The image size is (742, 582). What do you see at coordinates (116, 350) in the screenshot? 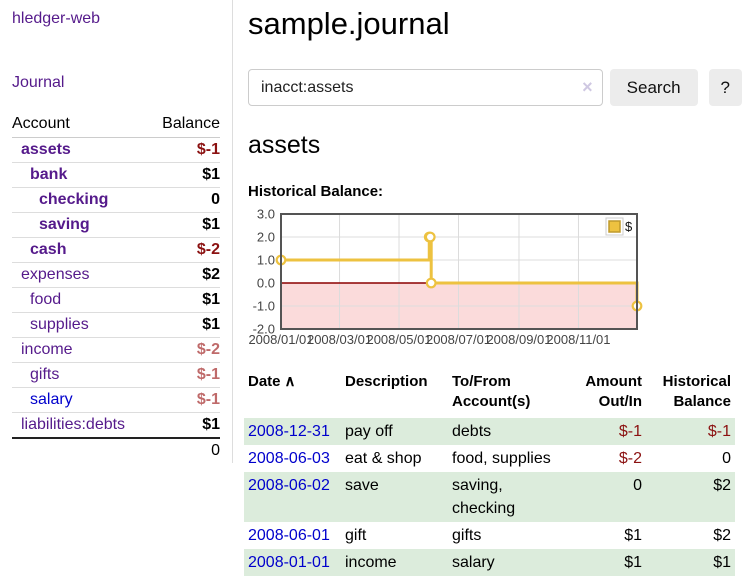
I see `account-row: income $-2` at bounding box center [116, 350].